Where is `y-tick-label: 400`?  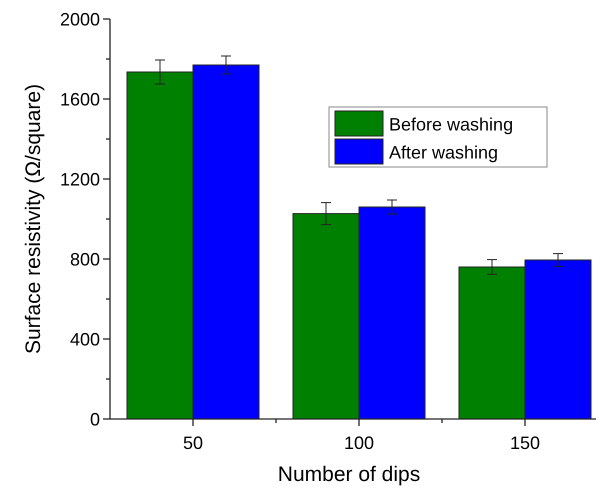 y-tick-label: 400 is located at coordinates (85, 339).